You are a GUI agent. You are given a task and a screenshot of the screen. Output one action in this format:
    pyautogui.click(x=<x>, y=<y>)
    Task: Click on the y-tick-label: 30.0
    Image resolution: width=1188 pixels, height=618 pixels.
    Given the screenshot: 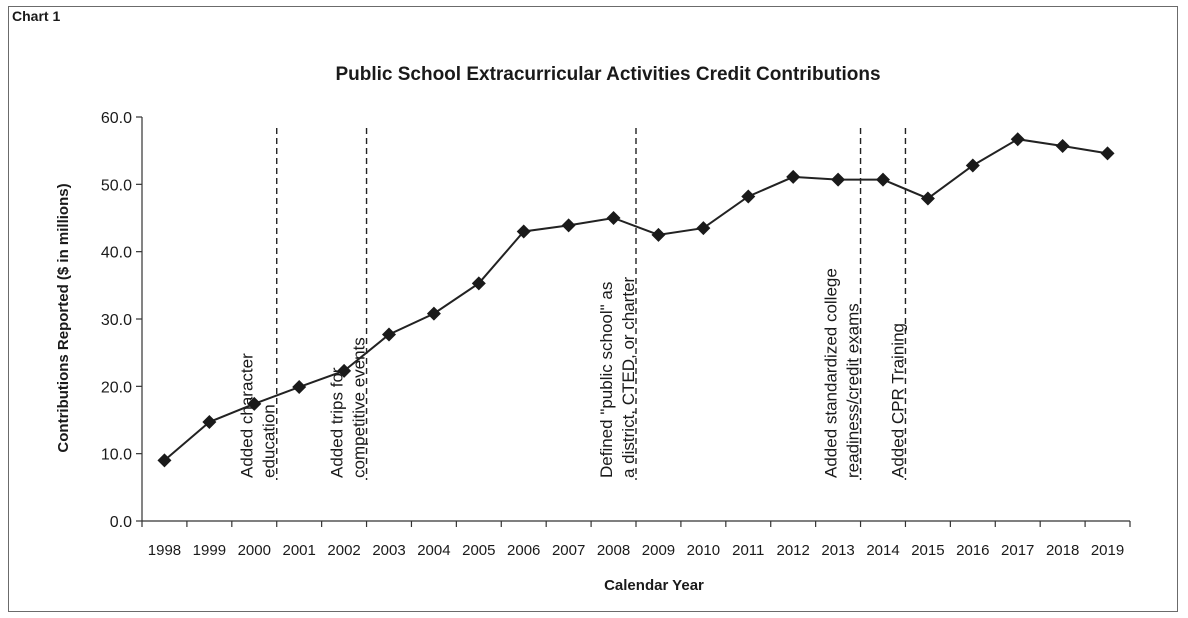 What is the action you would take?
    pyautogui.click(x=116, y=320)
    